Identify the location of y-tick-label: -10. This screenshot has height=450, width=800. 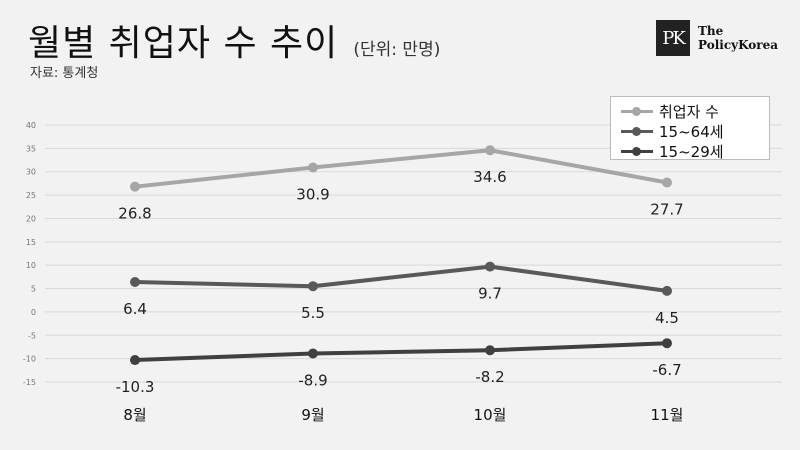
(29, 359).